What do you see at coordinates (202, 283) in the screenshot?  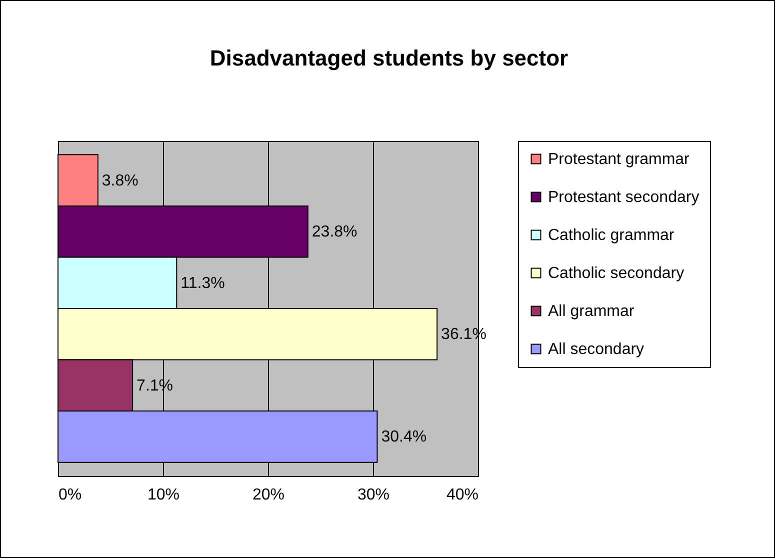 I see `data-label: 11.3%` at bounding box center [202, 283].